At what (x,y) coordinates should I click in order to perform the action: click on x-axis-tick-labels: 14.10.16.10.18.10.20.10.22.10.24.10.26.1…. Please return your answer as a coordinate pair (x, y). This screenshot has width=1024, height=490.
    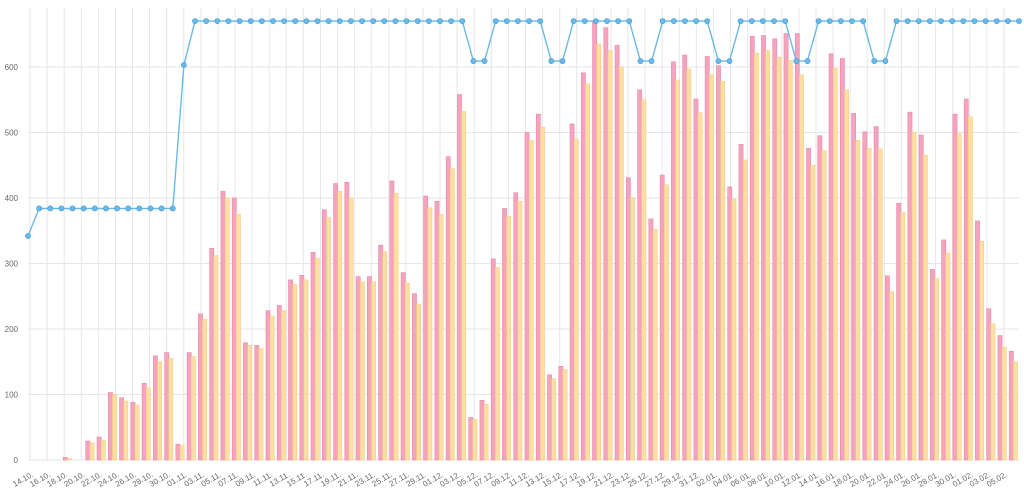
    Looking at the image, I should click on (510, 479).